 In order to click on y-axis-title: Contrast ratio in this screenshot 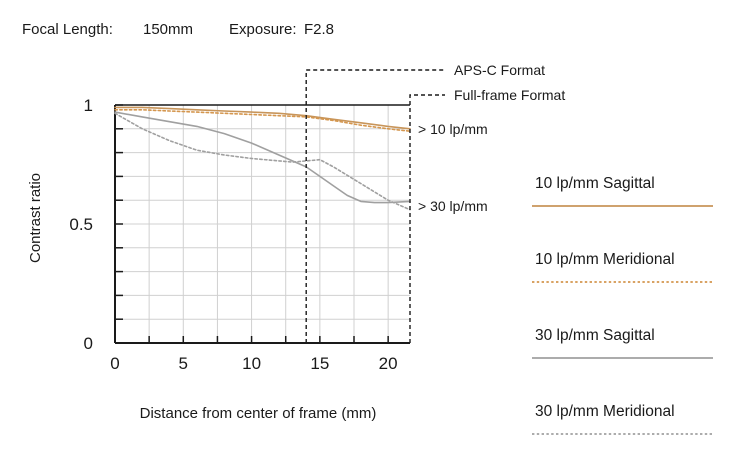, I will do `click(35, 218)`.